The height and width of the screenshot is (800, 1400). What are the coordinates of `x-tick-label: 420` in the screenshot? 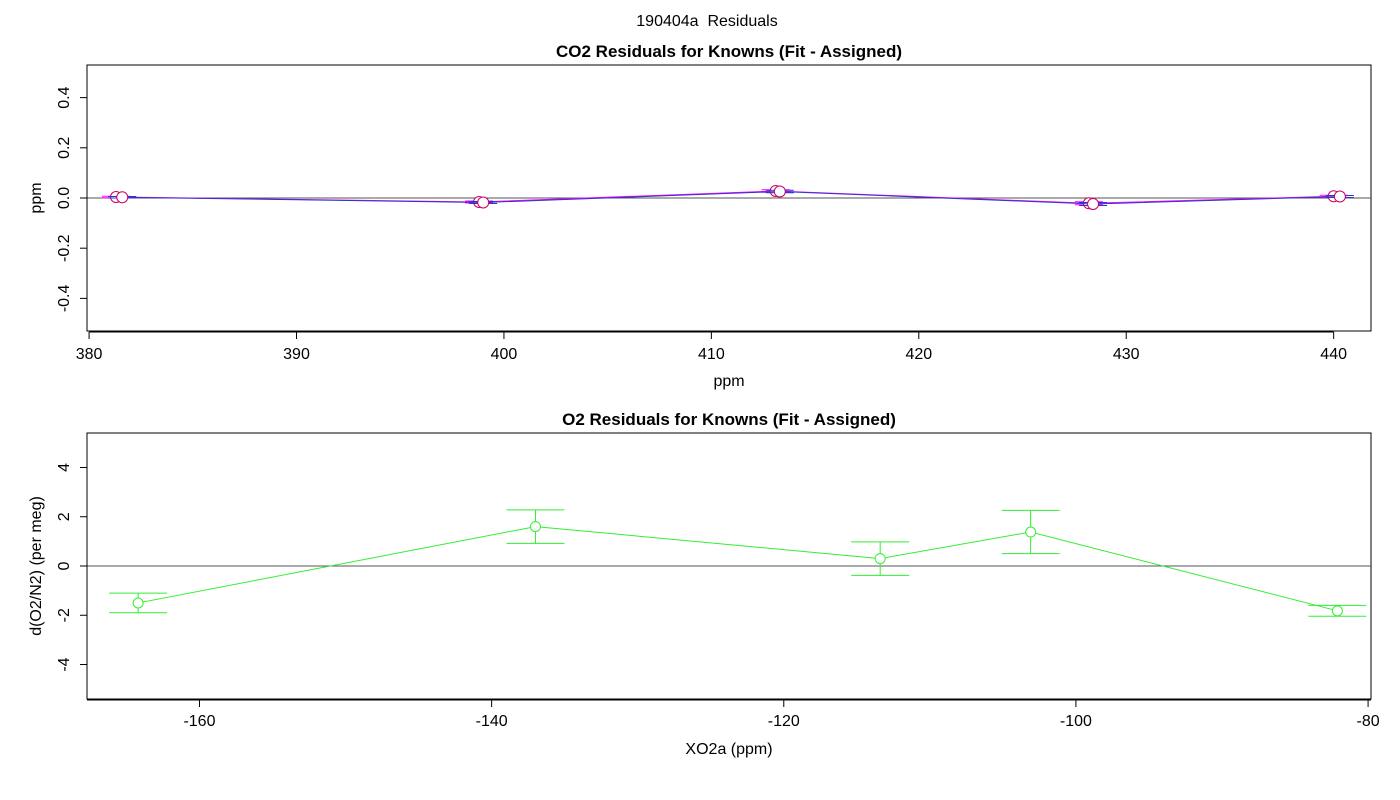 It's located at (918, 354).